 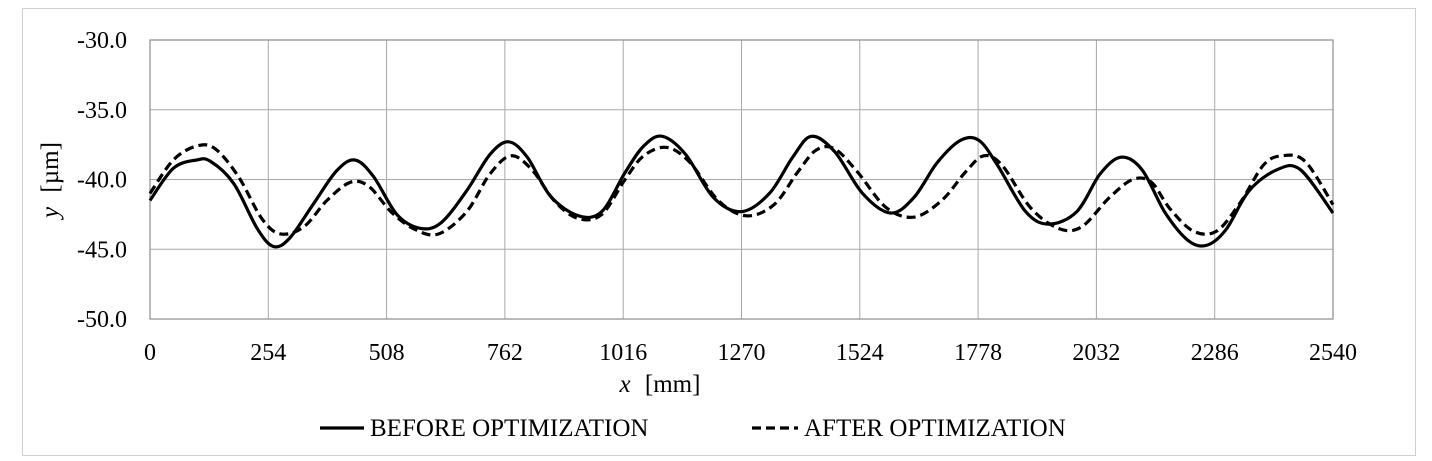 I want to click on x-tick-label: 1270, so click(x=742, y=353).